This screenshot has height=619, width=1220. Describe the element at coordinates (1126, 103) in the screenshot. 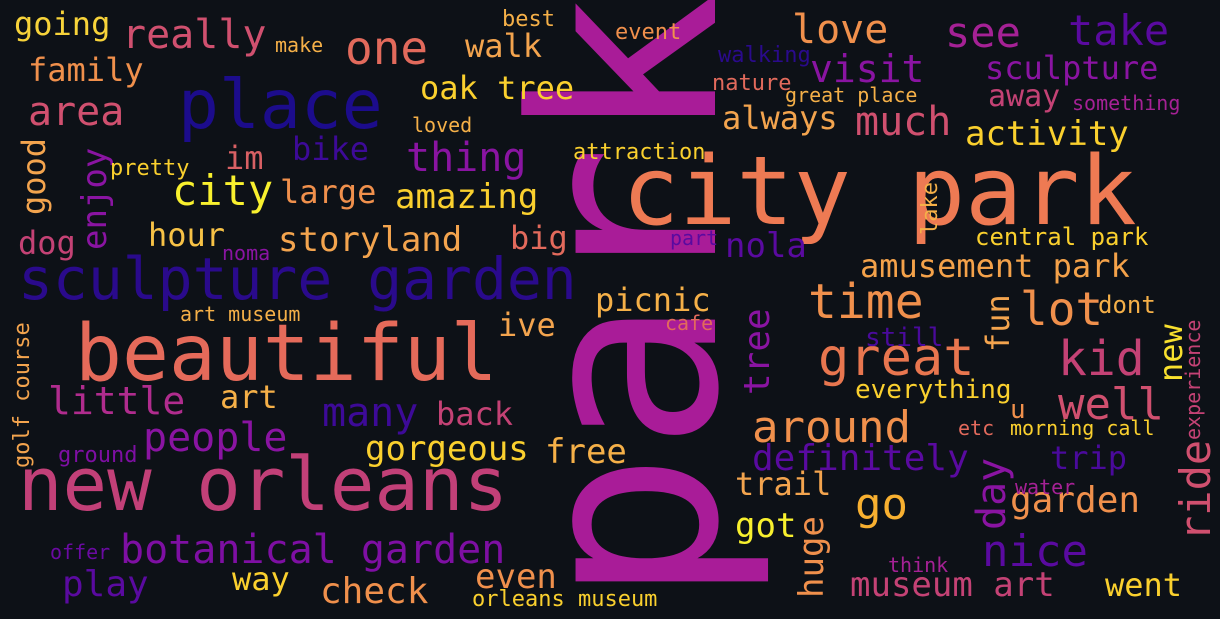

I see `word-something: something` at that location.